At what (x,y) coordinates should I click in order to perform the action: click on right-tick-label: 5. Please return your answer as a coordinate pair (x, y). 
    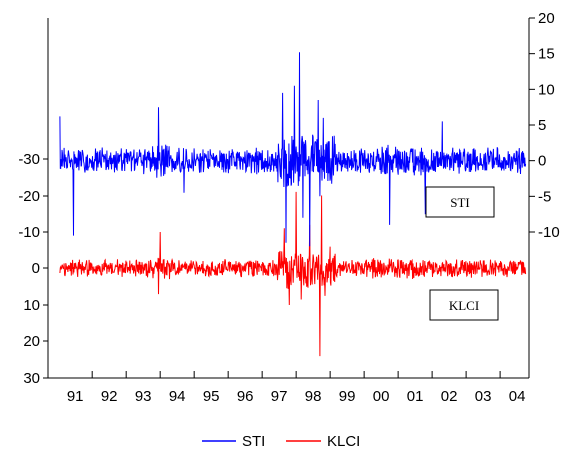
    Looking at the image, I should click on (542, 125).